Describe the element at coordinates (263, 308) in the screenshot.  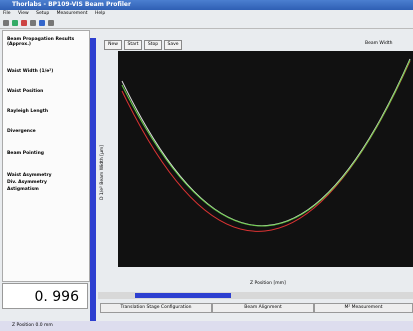
I see `tab: Beam Alignment` at that location.